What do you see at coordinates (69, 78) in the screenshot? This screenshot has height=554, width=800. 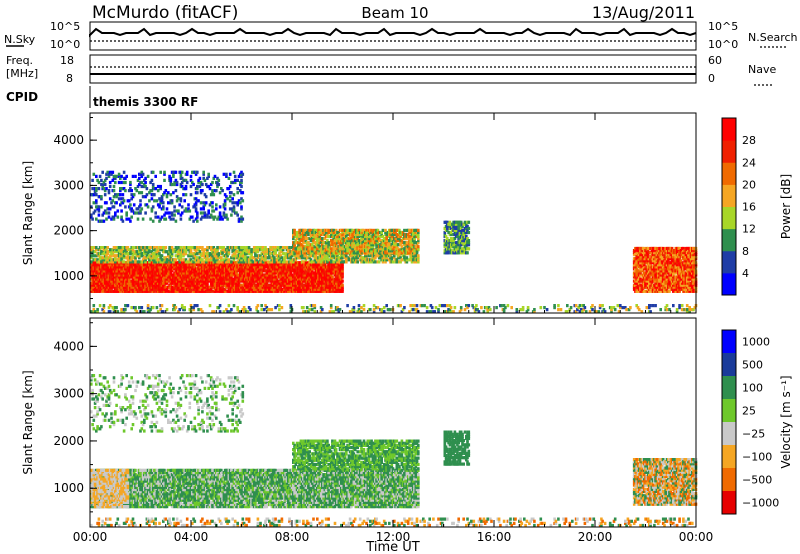 I see `freq-tick-bottom: 8` at bounding box center [69, 78].